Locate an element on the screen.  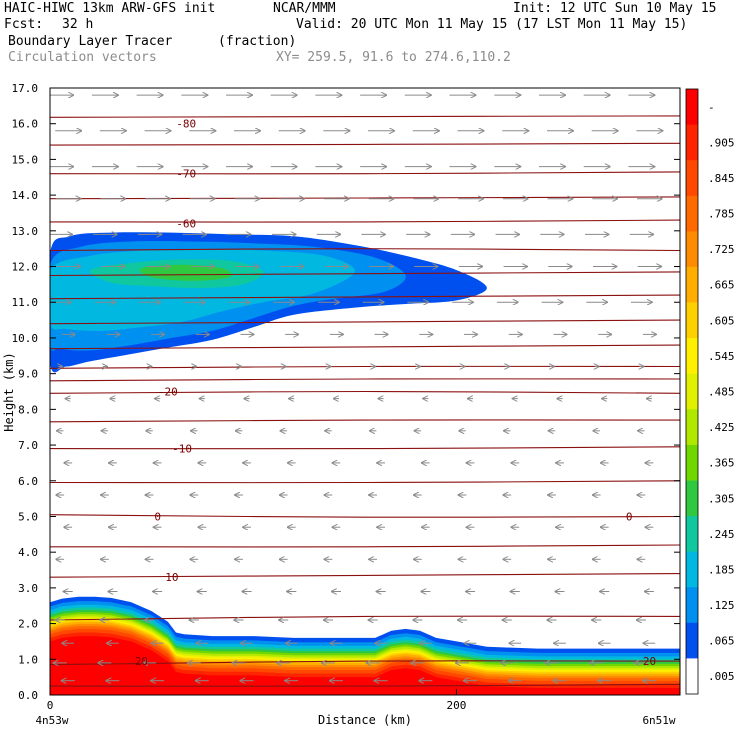
colorbar-label: .005 is located at coordinates (721, 676).